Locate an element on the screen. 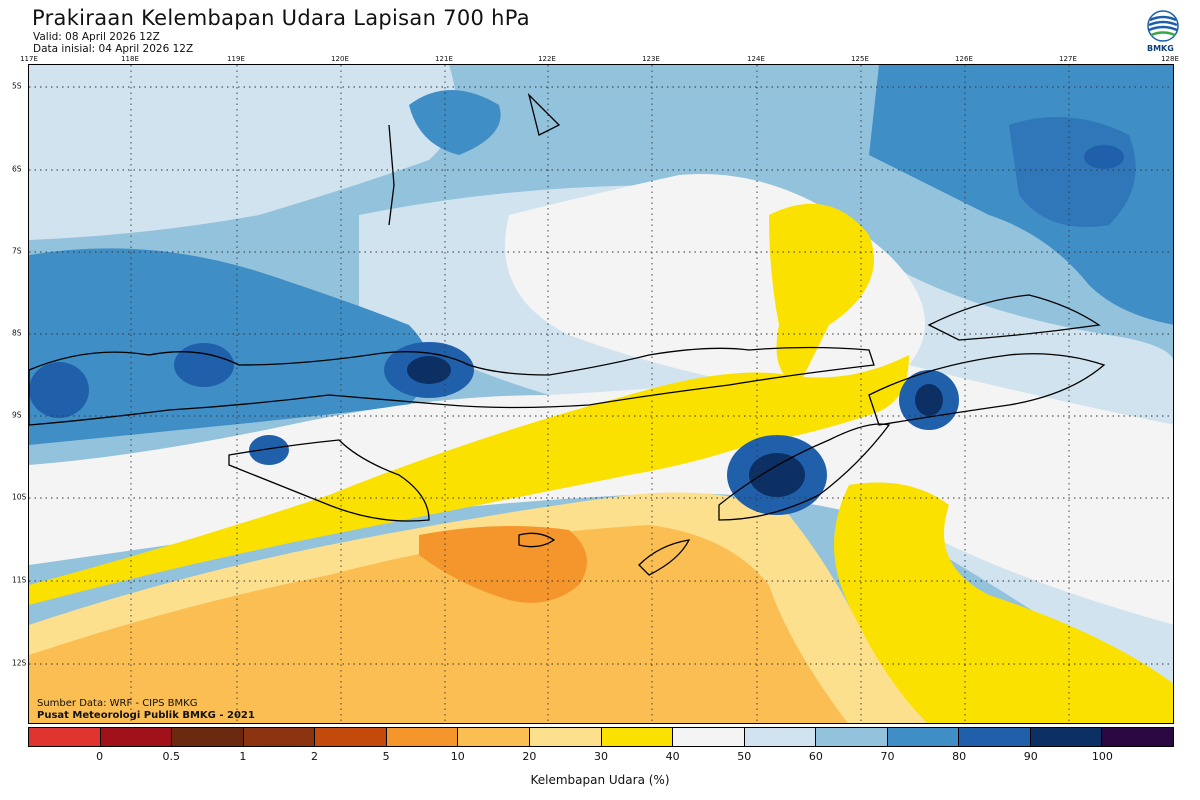  field-light-blue-nw is located at coordinates (242, 152).